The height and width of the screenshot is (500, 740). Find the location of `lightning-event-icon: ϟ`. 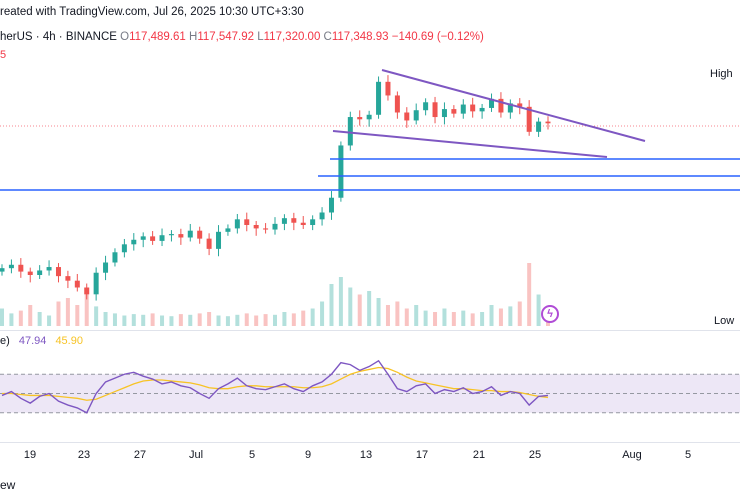

lightning-event-icon: ϟ is located at coordinates (550, 314).